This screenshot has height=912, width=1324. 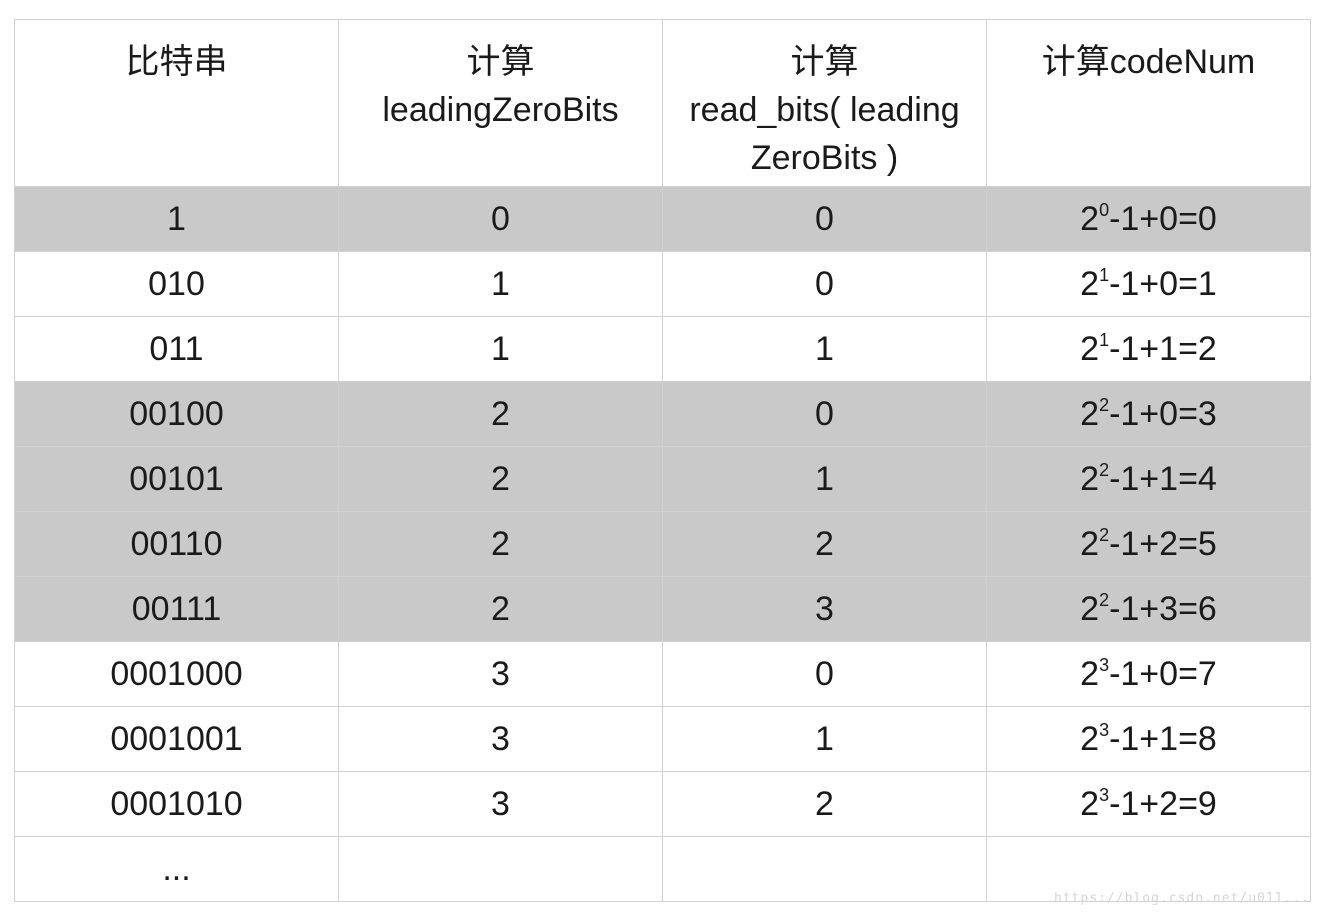 I want to click on formula-exponent: 0, so click(x=1104, y=209).